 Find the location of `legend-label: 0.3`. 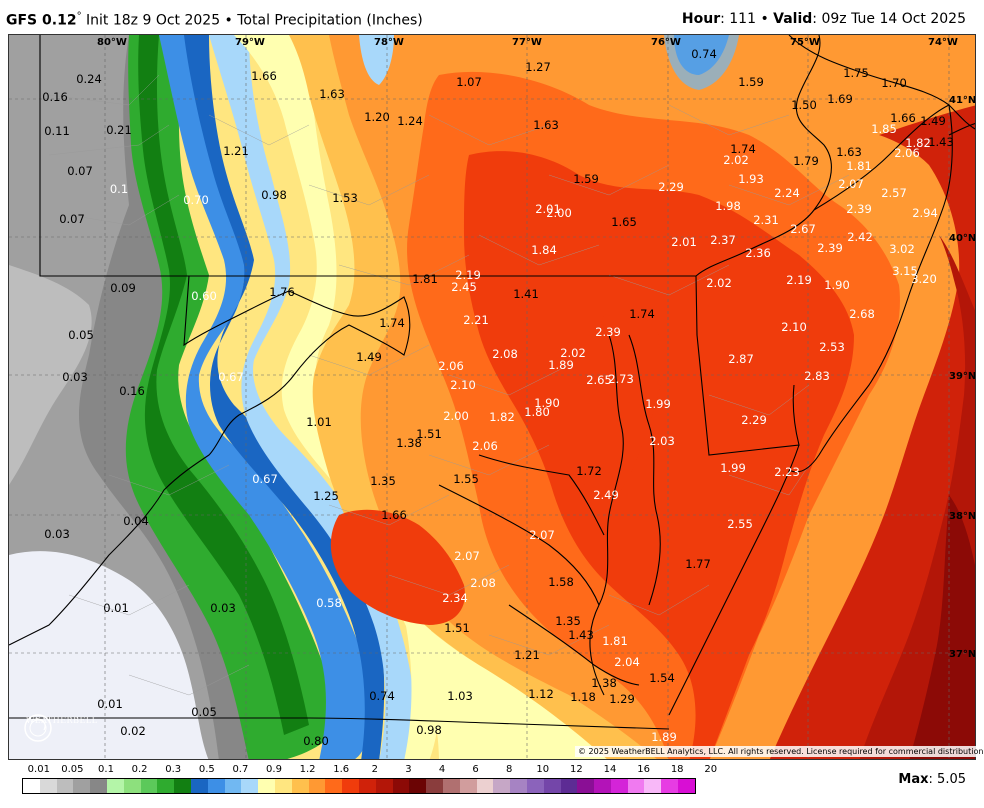

legend-label: 0.3 is located at coordinates (173, 769).